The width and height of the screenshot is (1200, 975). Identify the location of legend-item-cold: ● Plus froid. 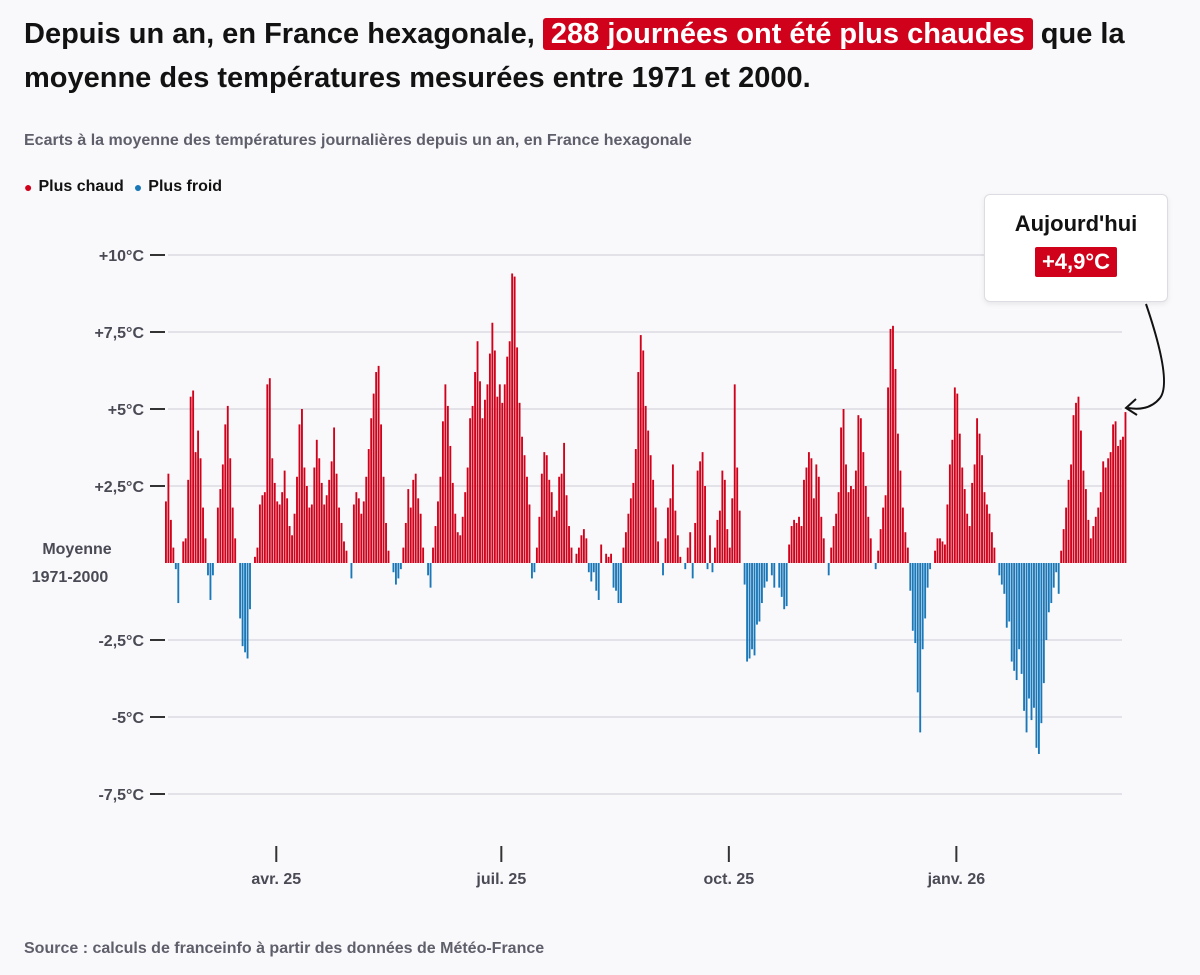
(178, 187).